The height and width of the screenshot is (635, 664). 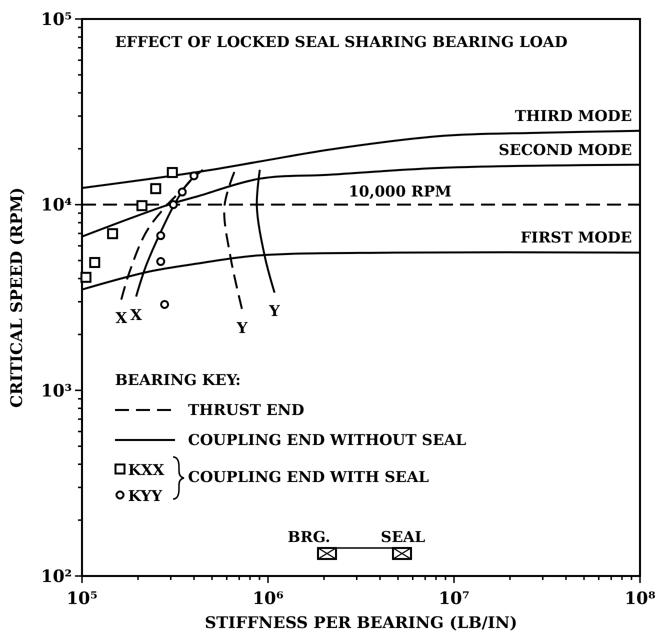 I want to click on y-tick-label: 10⁴, so click(x=56, y=206).